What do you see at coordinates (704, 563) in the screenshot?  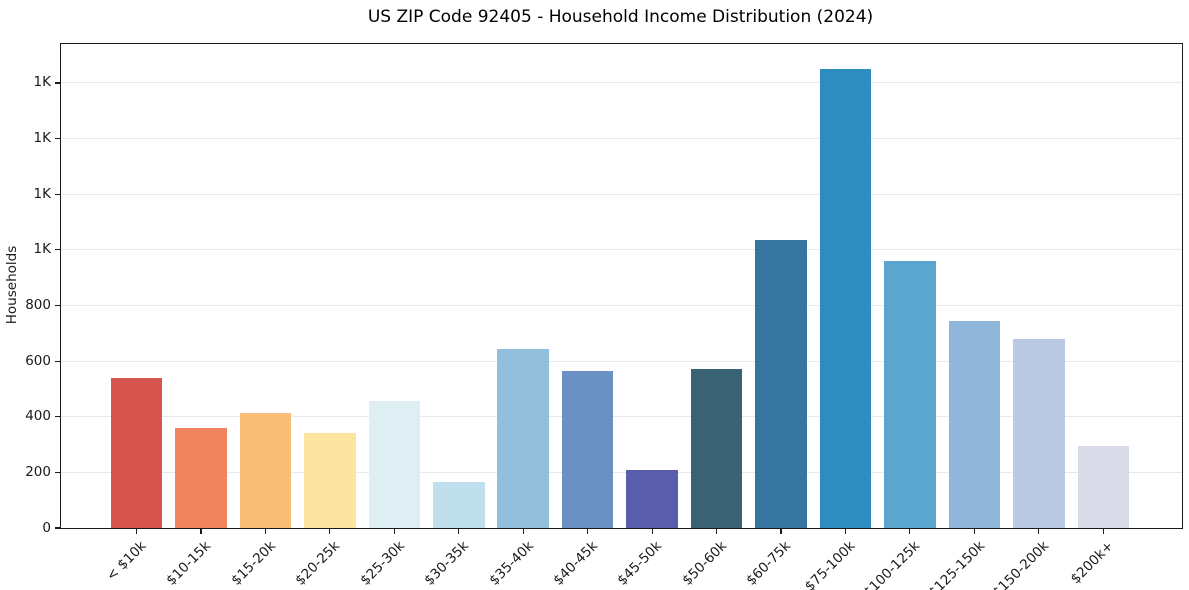 I see `x-tick-label: $50-60k` at bounding box center [704, 563].